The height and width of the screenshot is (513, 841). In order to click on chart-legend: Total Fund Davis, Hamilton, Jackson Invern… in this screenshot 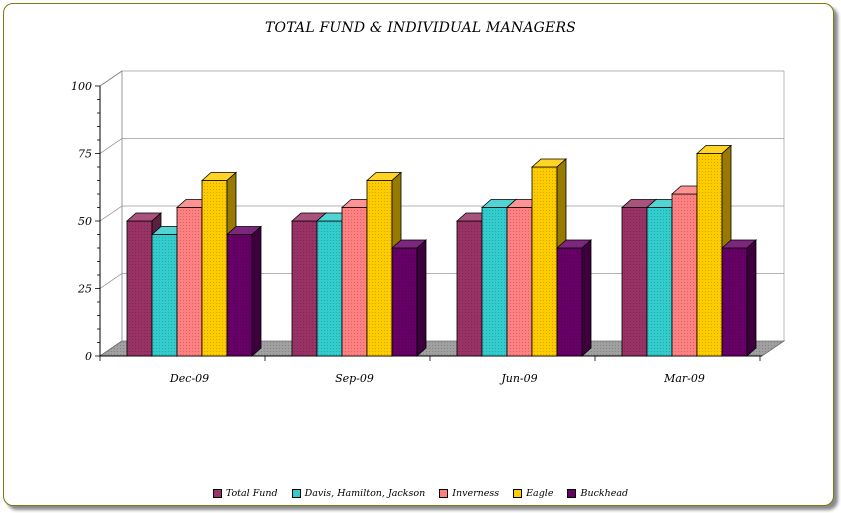, I will do `click(420, 493)`.